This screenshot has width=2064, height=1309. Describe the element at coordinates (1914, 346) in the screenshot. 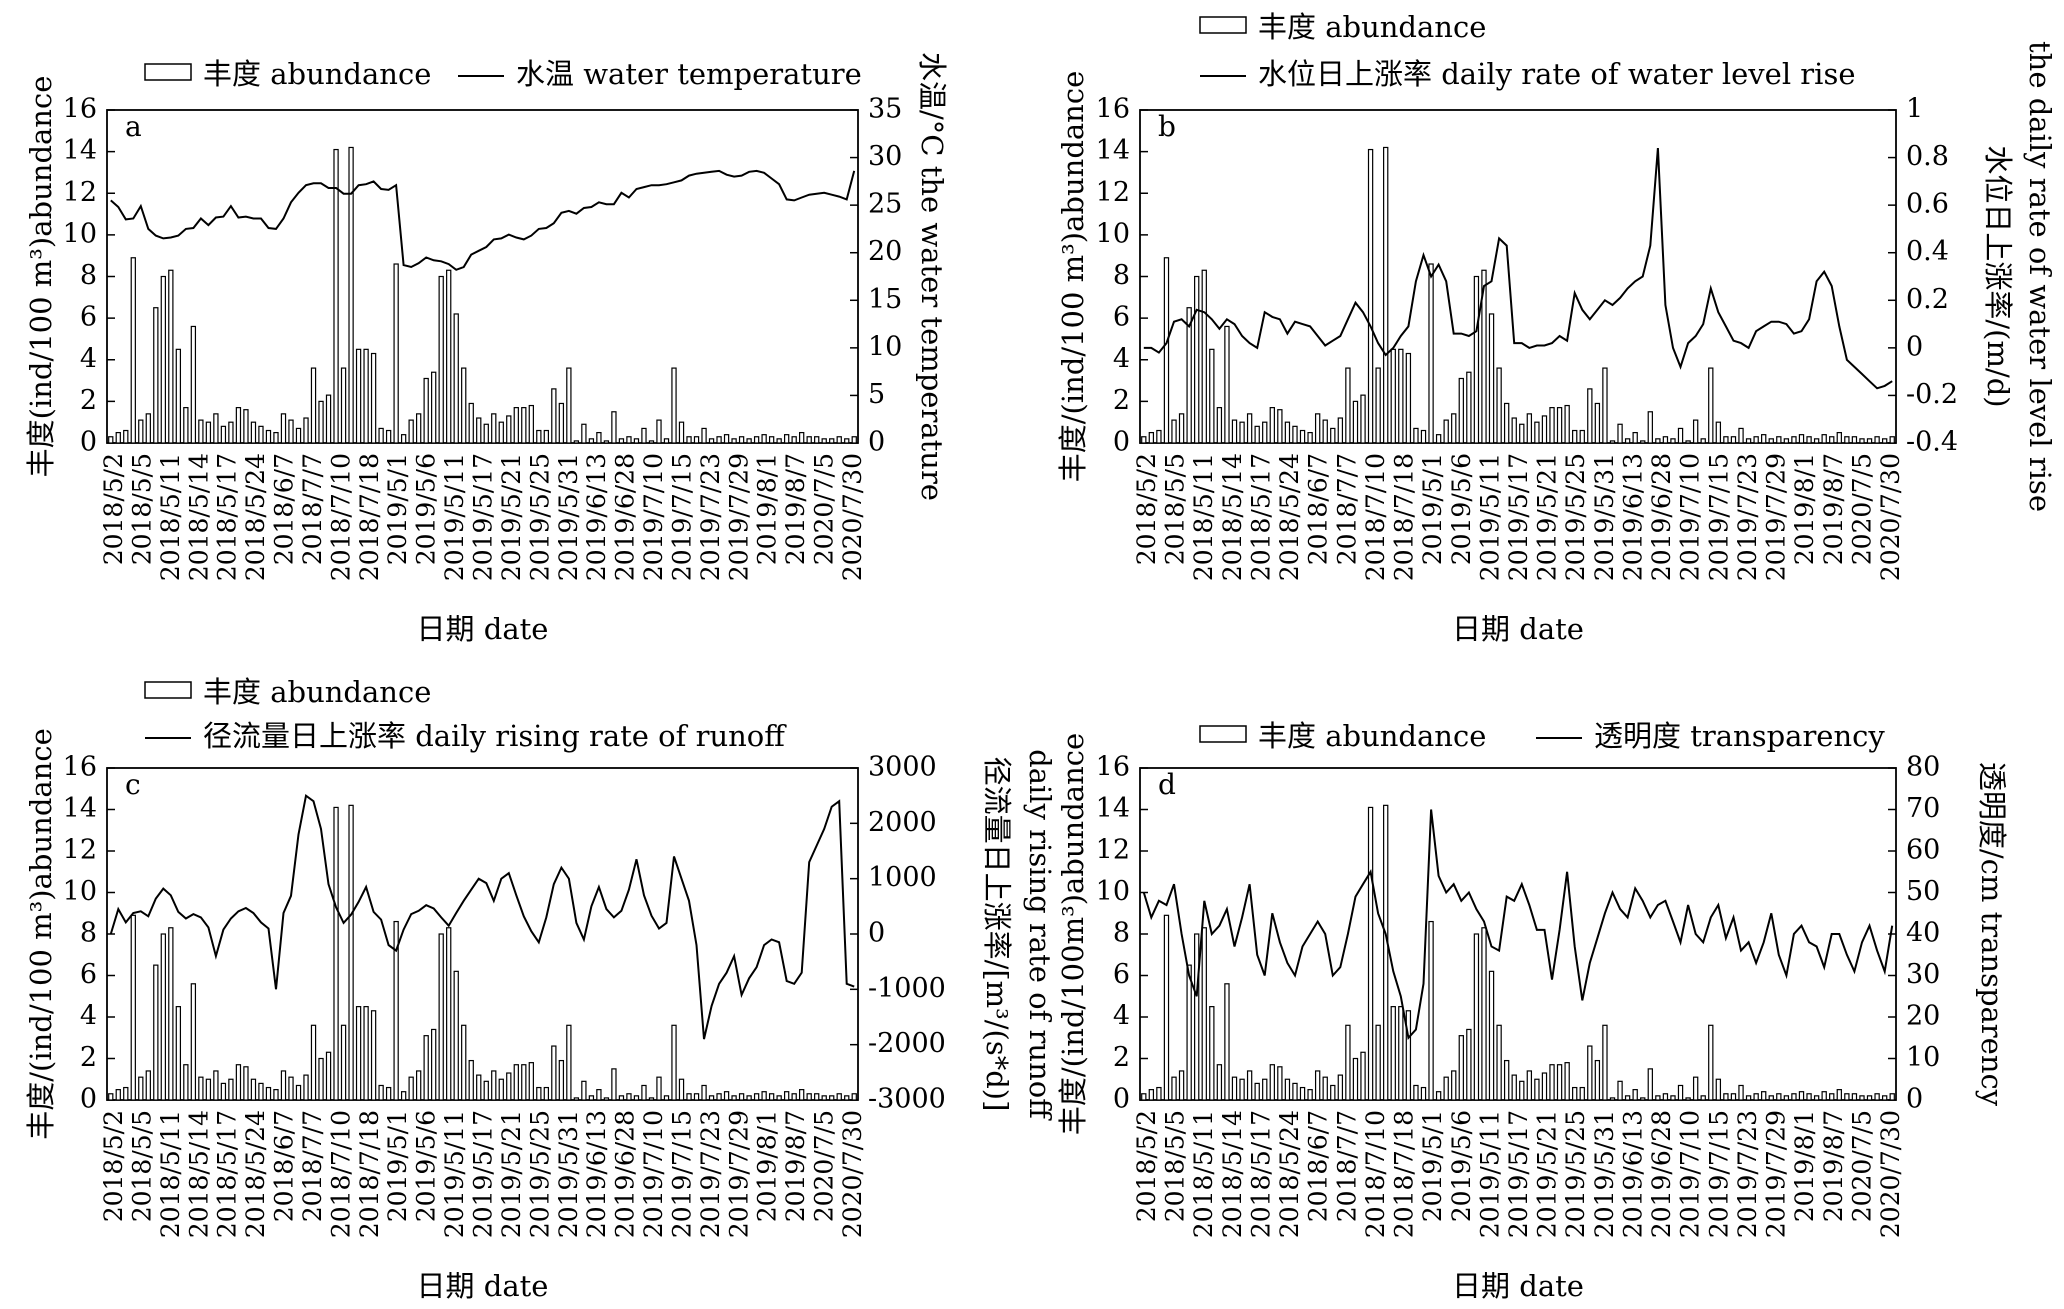

I see `y2-tick-label: 0` at that location.